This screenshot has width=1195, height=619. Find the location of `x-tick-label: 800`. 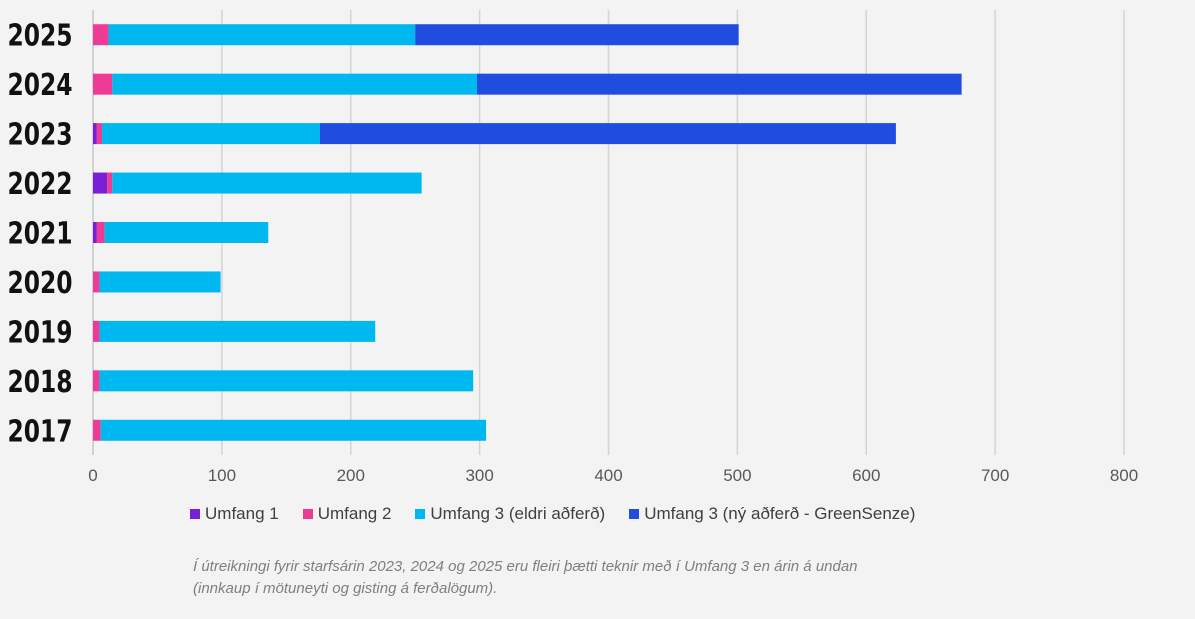

x-tick-label: 800 is located at coordinates (1124, 475).